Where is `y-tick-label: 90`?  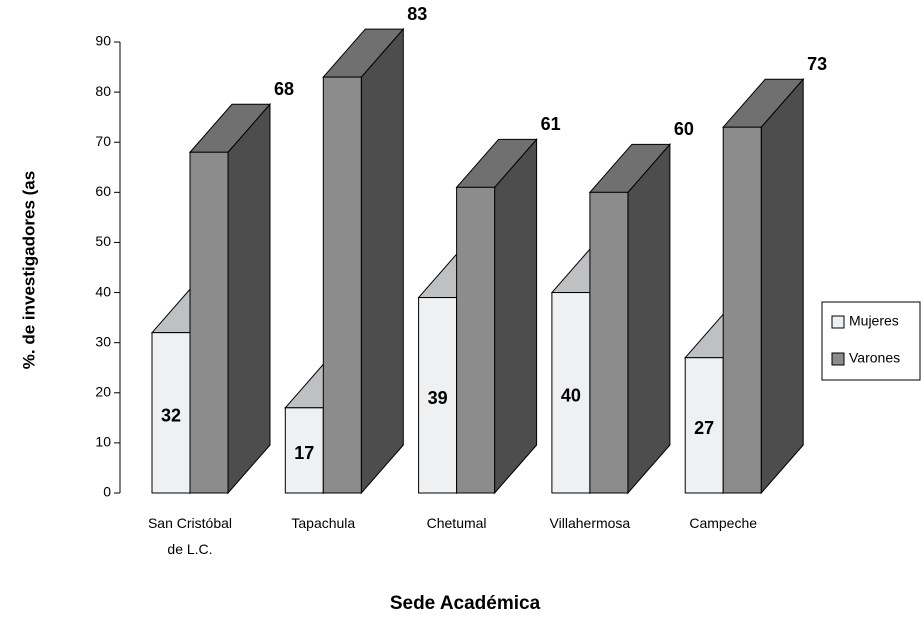 y-tick-label: 90 is located at coordinates (103, 41).